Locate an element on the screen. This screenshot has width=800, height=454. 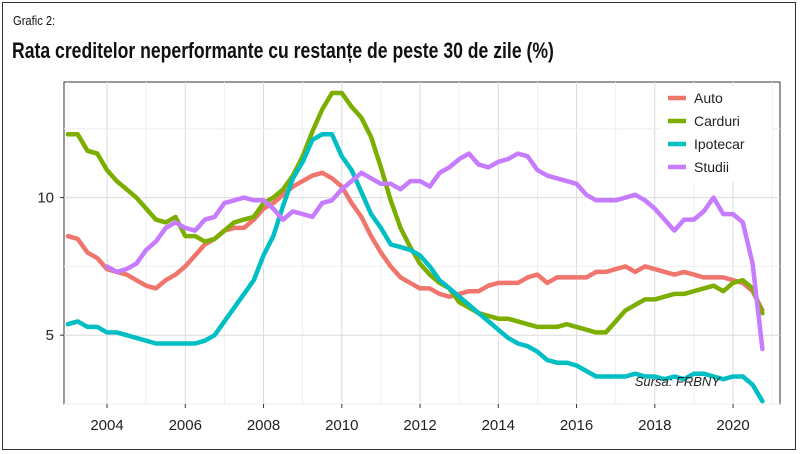
y-tick-label: 10 is located at coordinates (45, 198).